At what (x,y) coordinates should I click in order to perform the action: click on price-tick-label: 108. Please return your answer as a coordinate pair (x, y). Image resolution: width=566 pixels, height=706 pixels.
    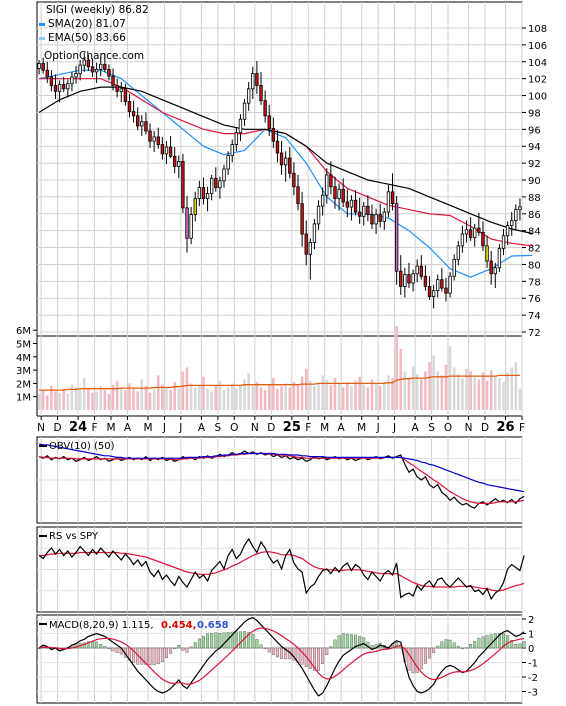
    Looking at the image, I should click on (537, 29).